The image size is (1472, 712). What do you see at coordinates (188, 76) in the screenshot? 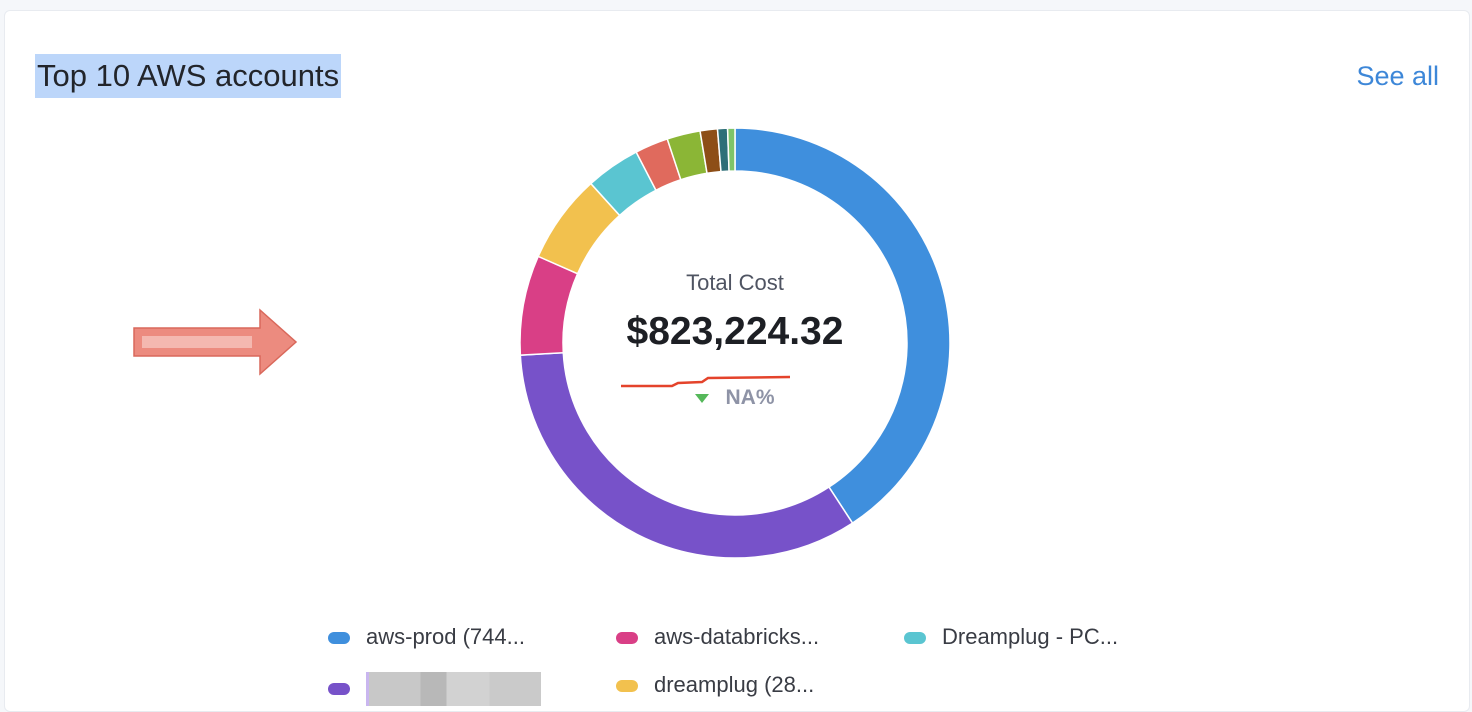
I see `card-title: Top 10 AWS accounts` at bounding box center [188, 76].